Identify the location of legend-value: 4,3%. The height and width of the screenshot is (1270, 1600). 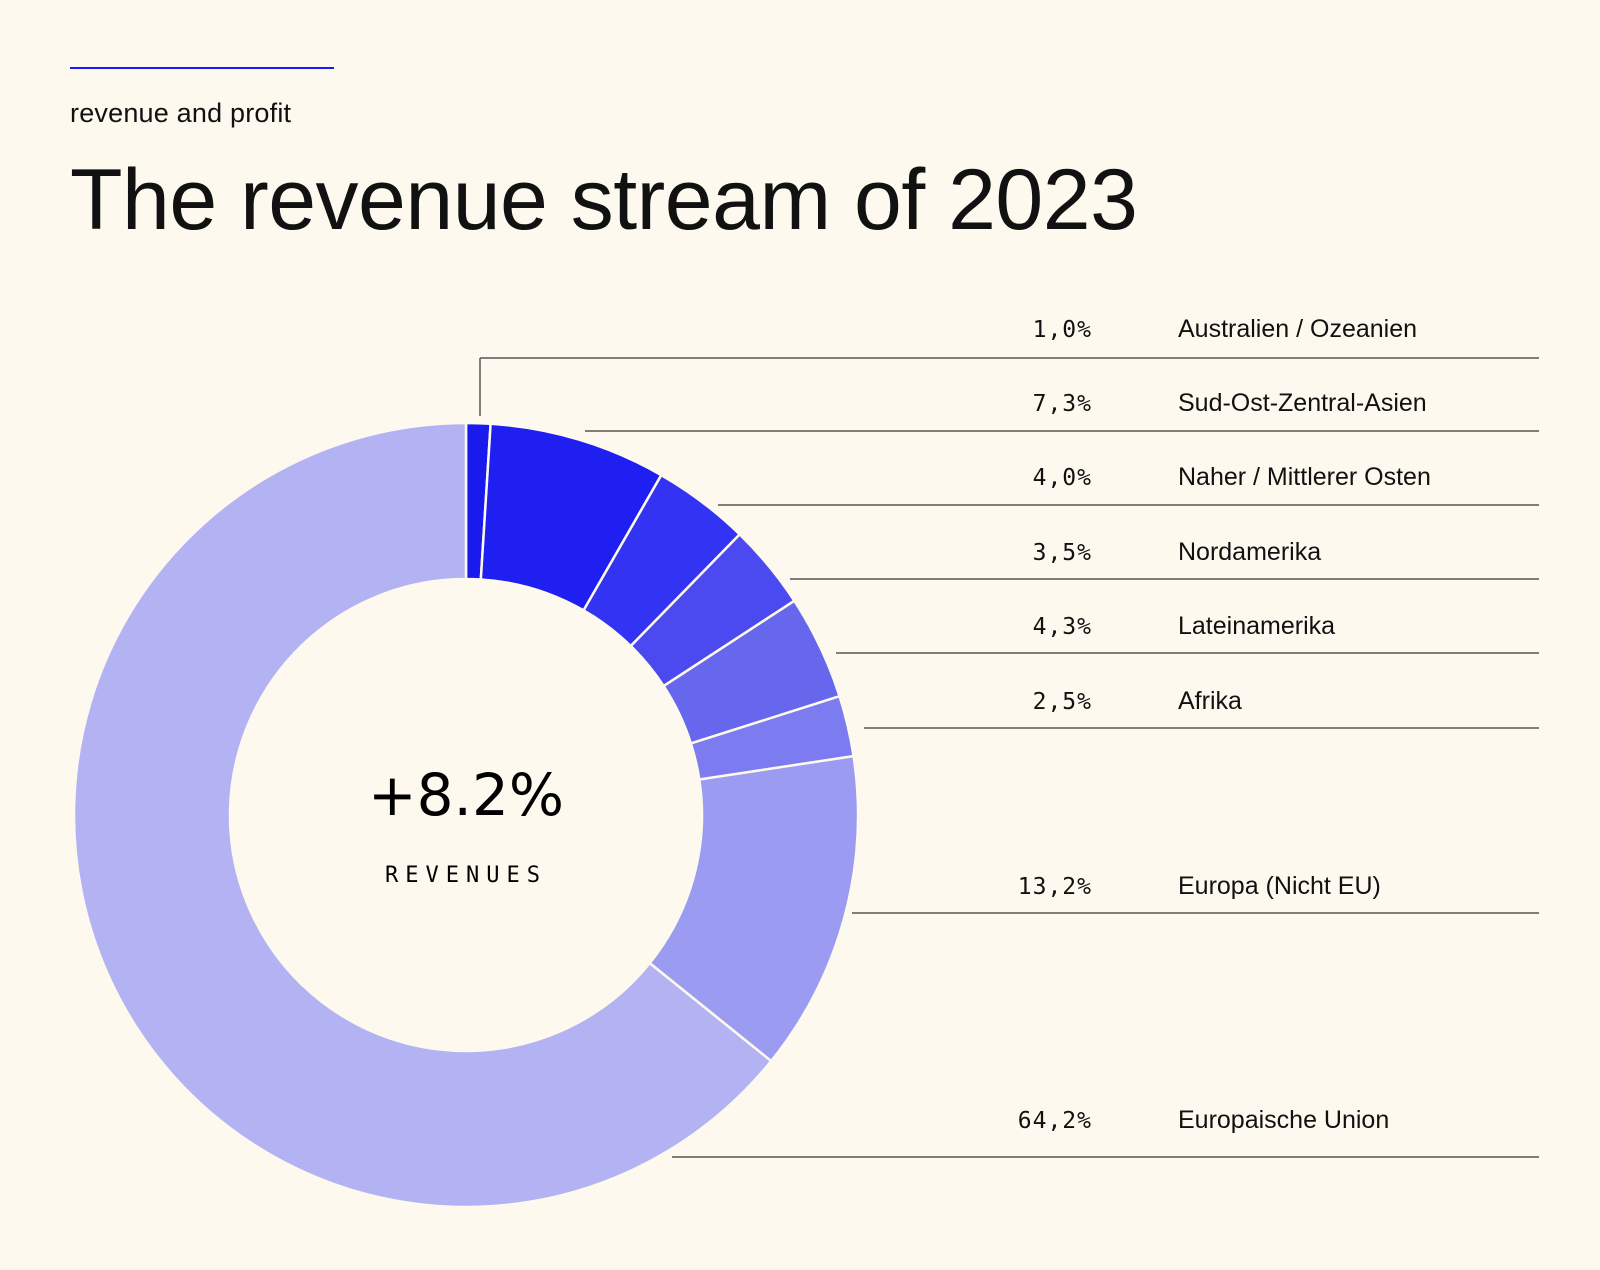
(1062, 627).